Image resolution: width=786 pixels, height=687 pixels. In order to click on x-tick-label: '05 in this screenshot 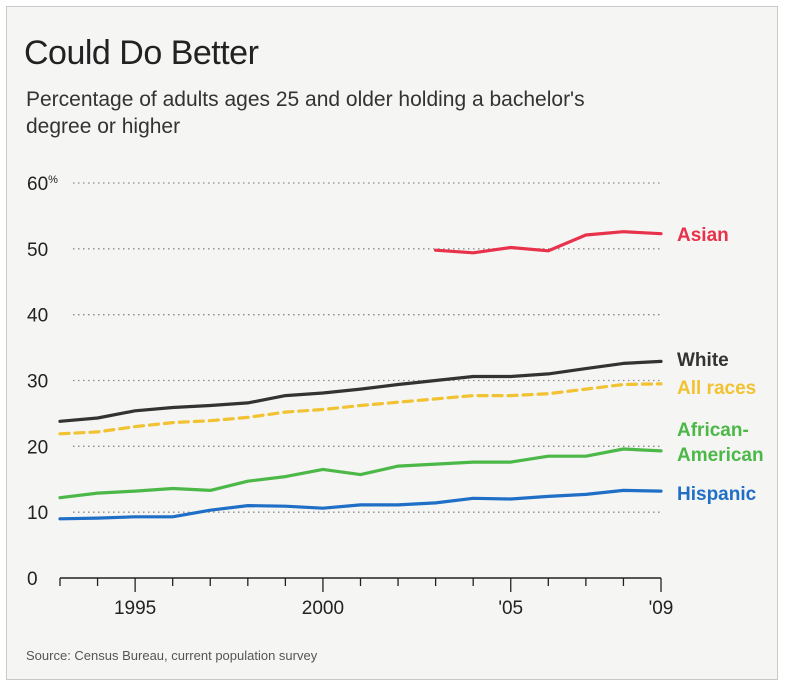, I will do `click(510, 608)`.